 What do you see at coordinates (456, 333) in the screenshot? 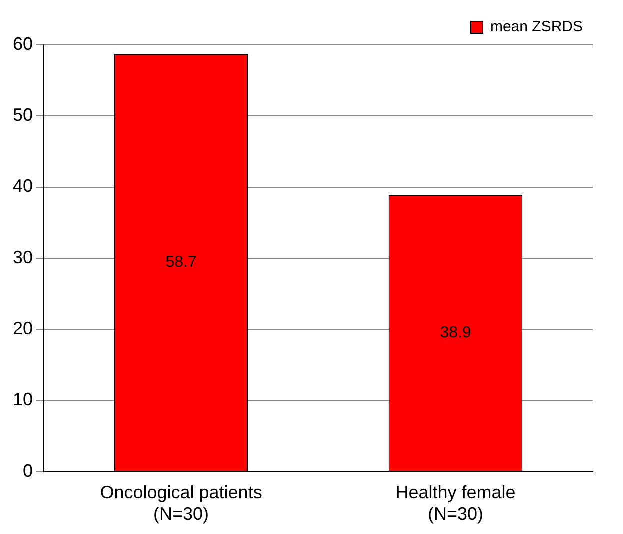
I see `data-label: 38.9` at bounding box center [456, 333].